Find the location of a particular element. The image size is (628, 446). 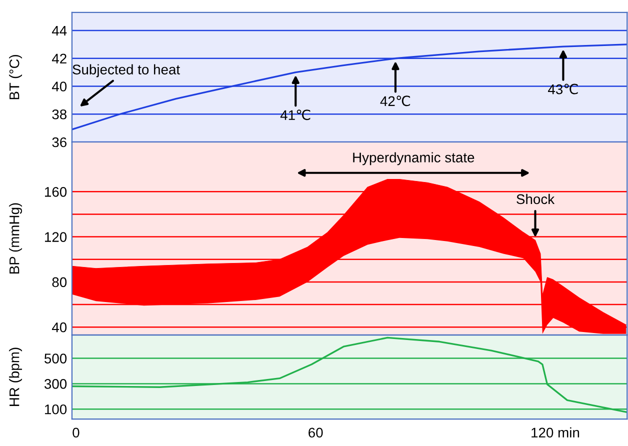

annotation: Shock is located at coordinates (535, 199).